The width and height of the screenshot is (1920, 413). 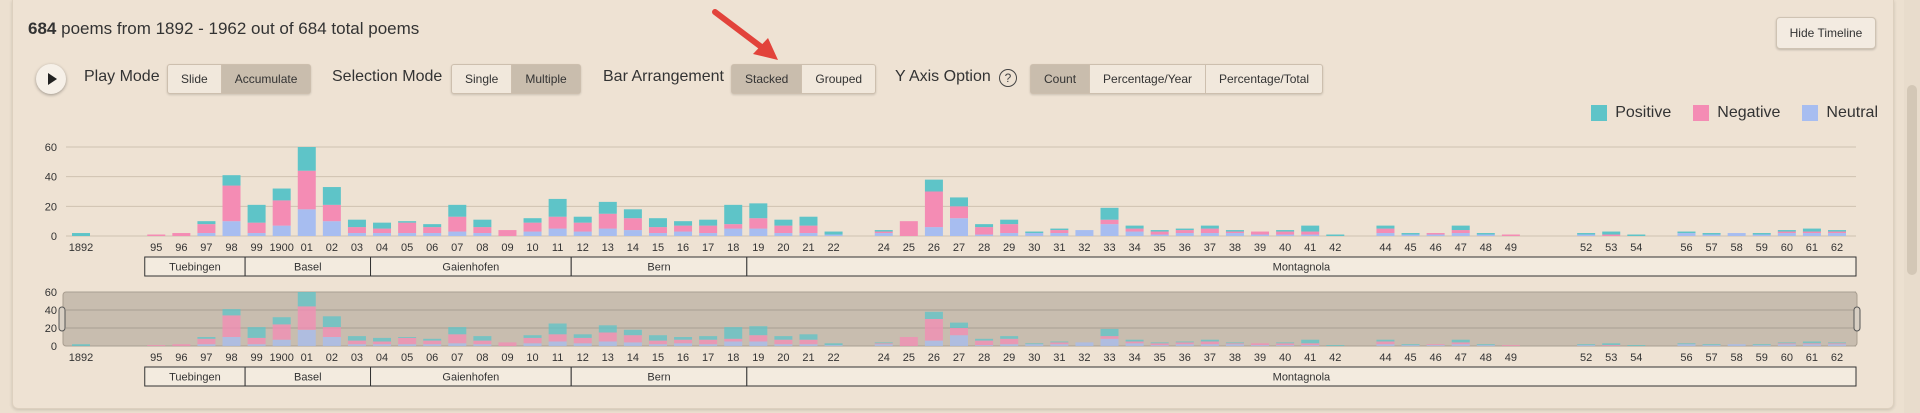 I want to click on main-bar-neutral-1911, so click(x=557, y=232).